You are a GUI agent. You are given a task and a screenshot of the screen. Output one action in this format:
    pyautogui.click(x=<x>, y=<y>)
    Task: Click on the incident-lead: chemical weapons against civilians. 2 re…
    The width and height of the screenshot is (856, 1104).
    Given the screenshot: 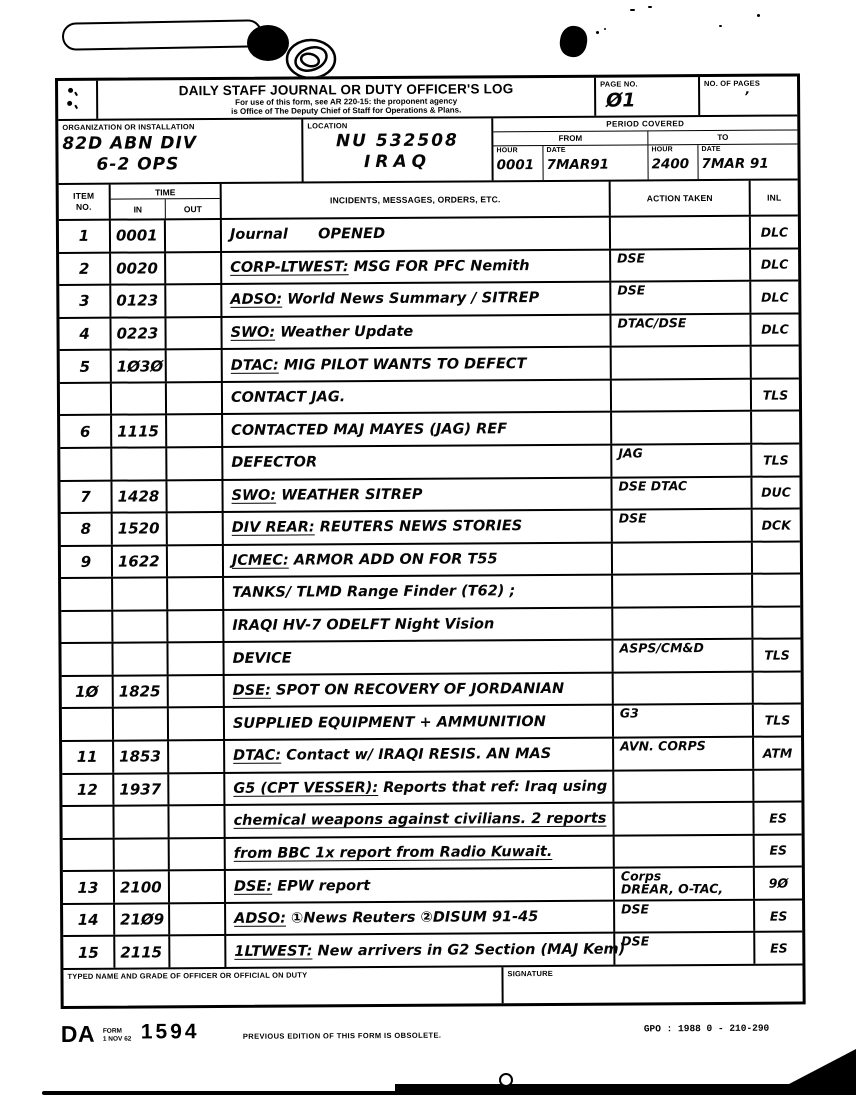 What is the action you would take?
    pyautogui.click(x=420, y=820)
    